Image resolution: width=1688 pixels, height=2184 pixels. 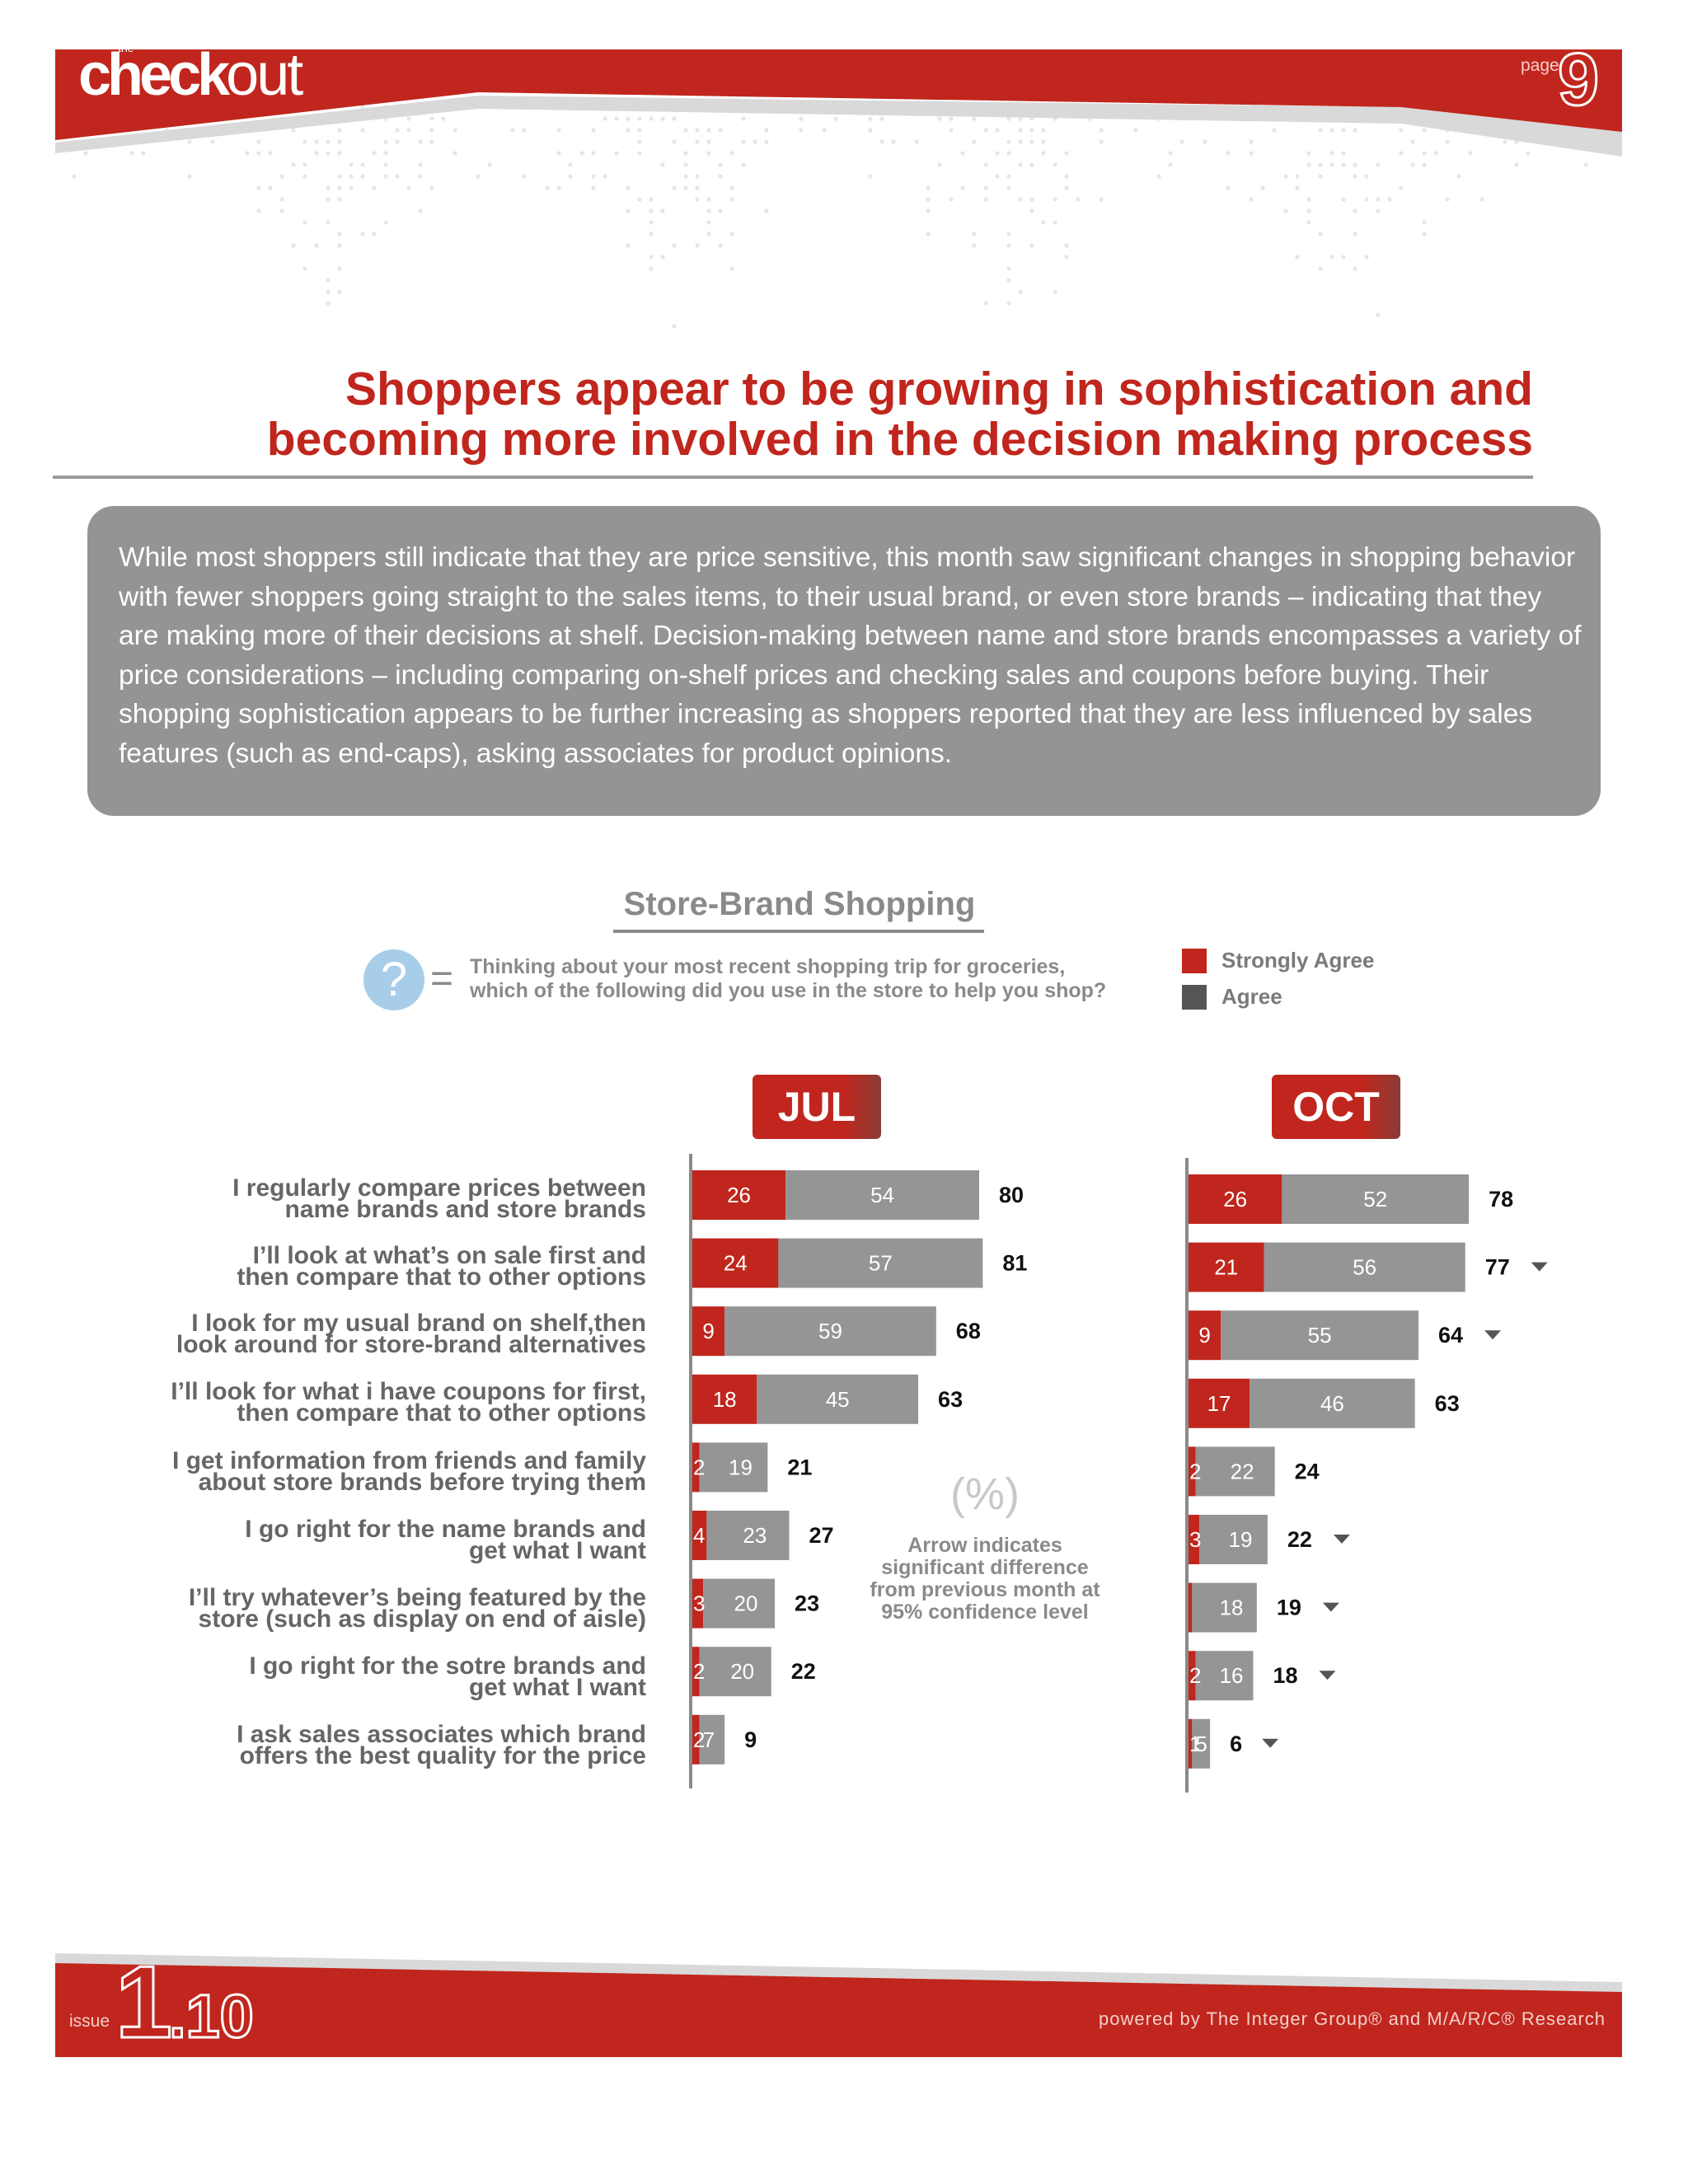 I want to click on brand-logo: the checkout, so click(x=190, y=73).